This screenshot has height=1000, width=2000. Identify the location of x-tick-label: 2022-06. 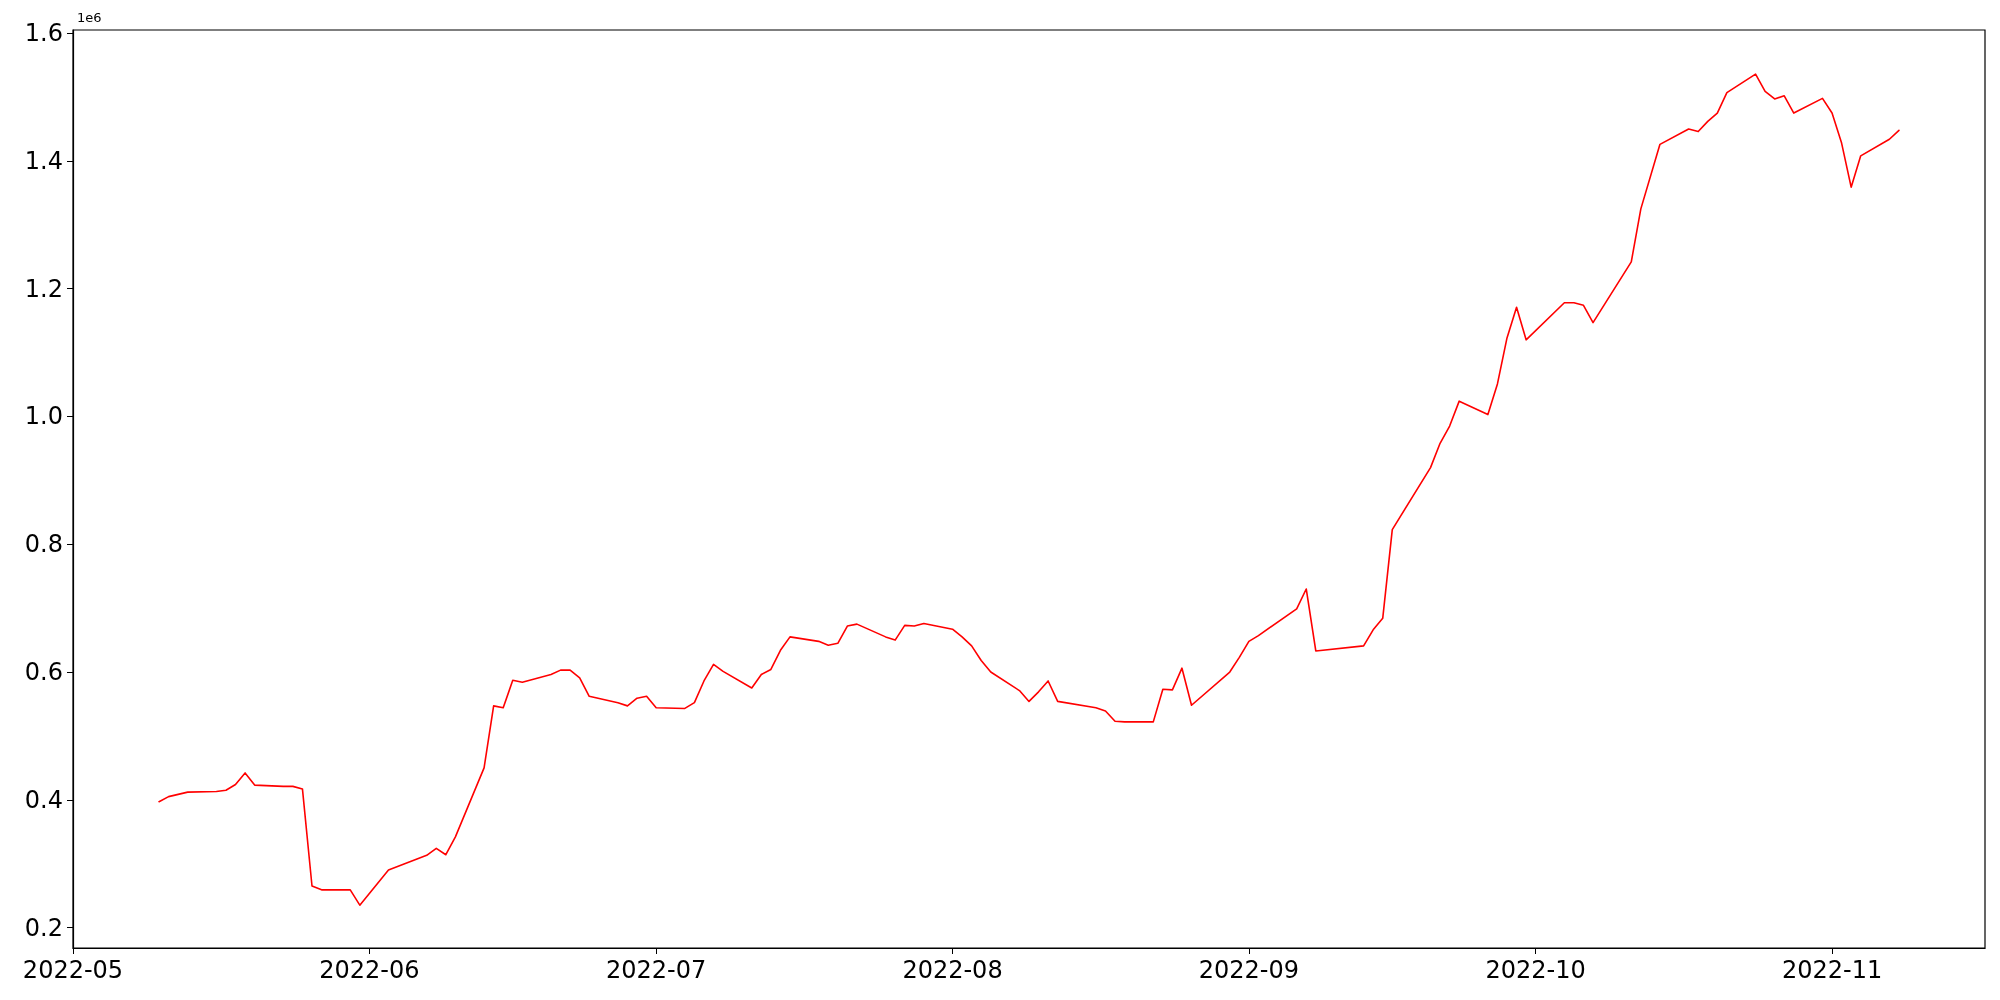
(369, 970).